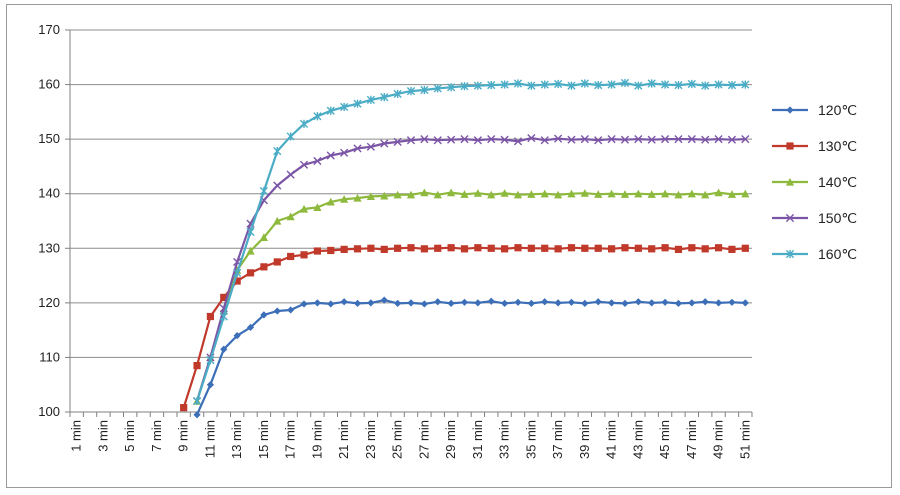 This screenshot has height=495, width=900. What do you see at coordinates (397, 439) in the screenshot?
I see `x-tick-label: 25 min` at bounding box center [397, 439].